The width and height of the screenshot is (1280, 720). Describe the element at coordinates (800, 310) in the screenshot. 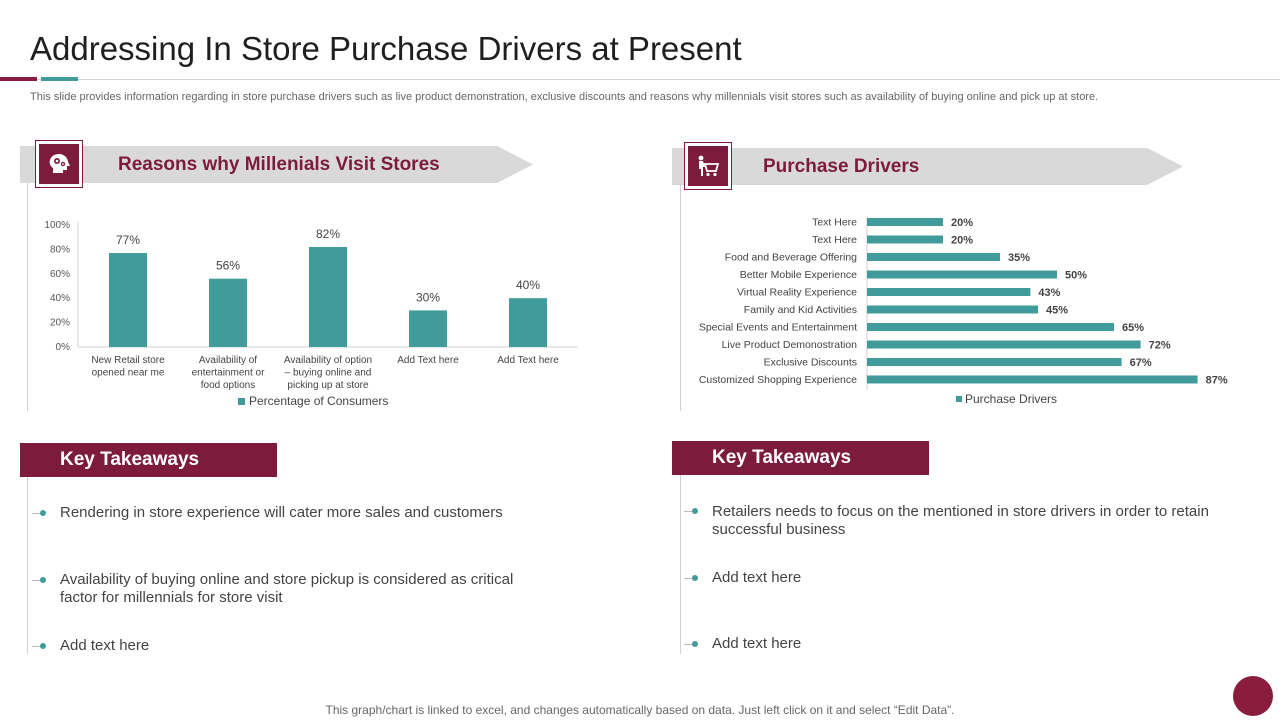

I see `category-label: Family and Kid Activities` at that location.